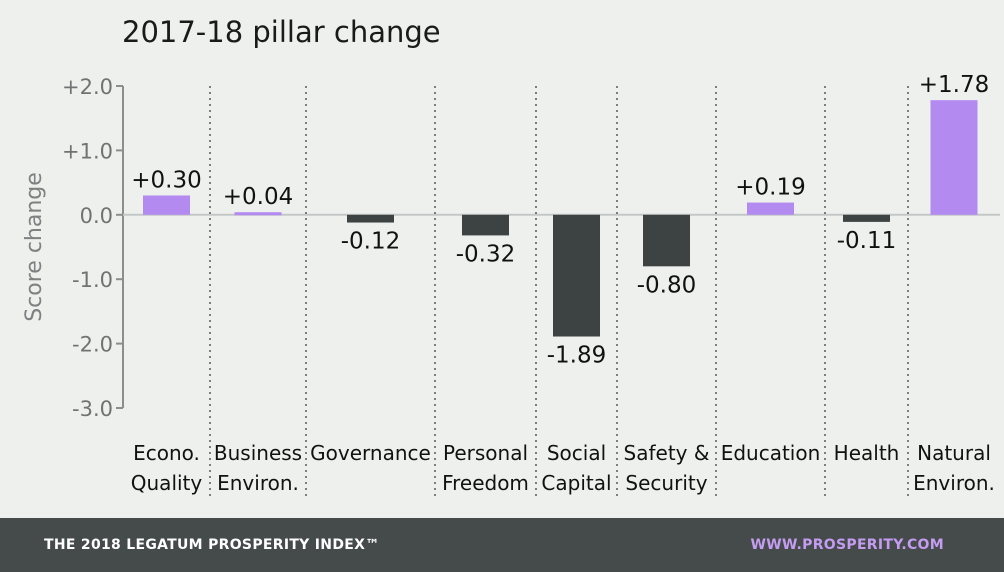 The width and height of the screenshot is (1004, 572). What do you see at coordinates (258, 453) in the screenshot?
I see `category-label: Business` at bounding box center [258, 453].